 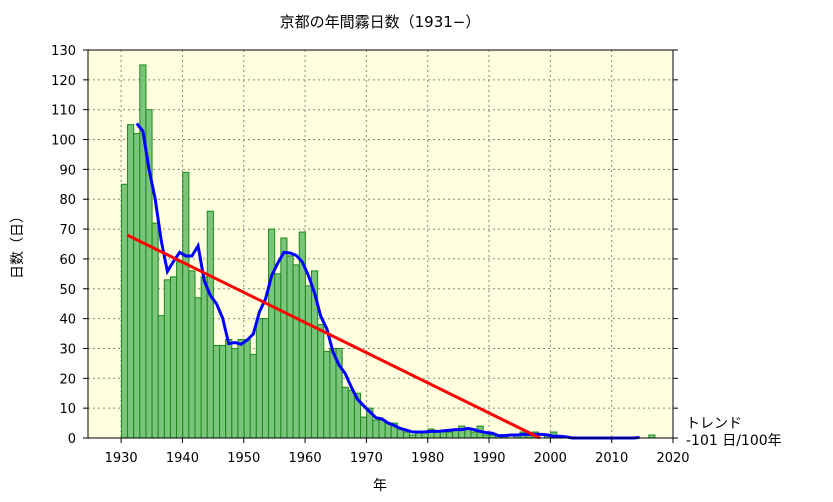 What do you see at coordinates (229, 389) in the screenshot?
I see `bar-1948` at bounding box center [229, 389].